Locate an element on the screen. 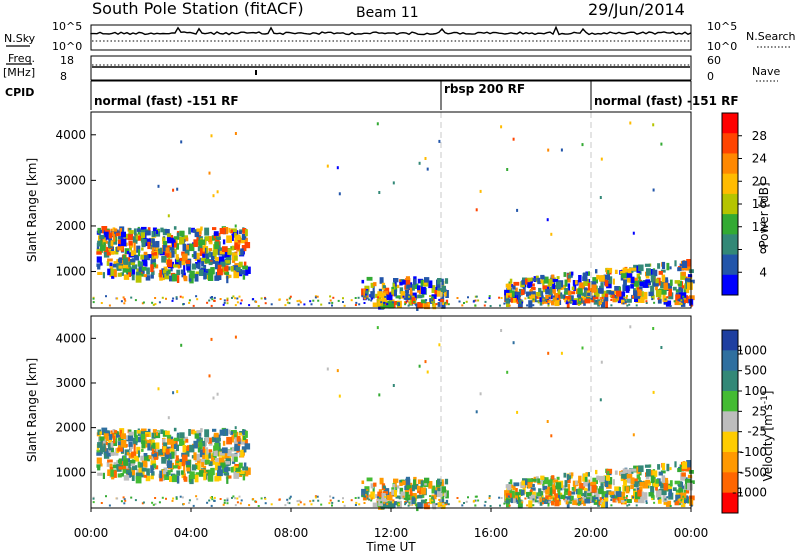 The image size is (800, 554). nsearch-tick-bottom: 10^0 is located at coordinates (722, 46).